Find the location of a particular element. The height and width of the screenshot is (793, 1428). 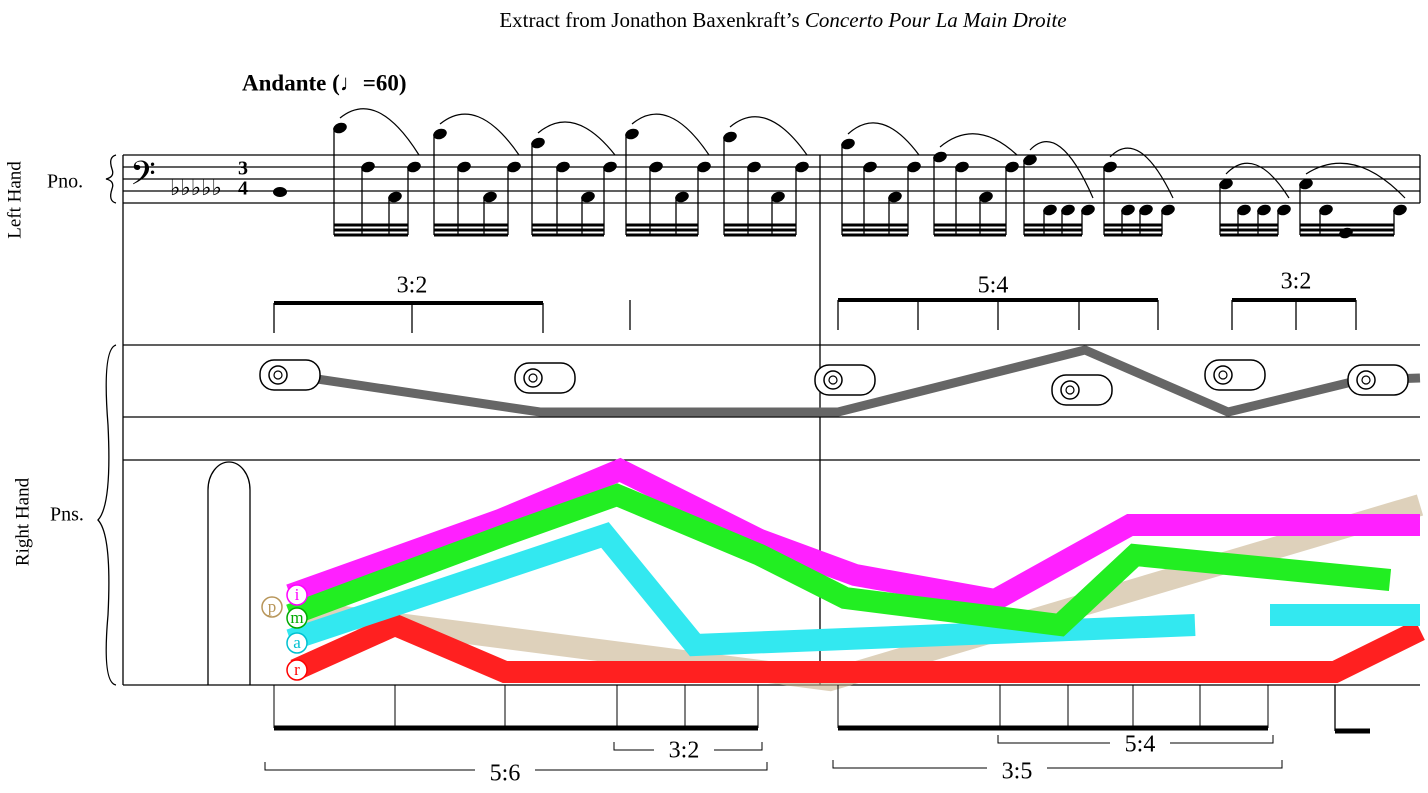

tuplet-label: 5:6 is located at coordinates (505, 774).